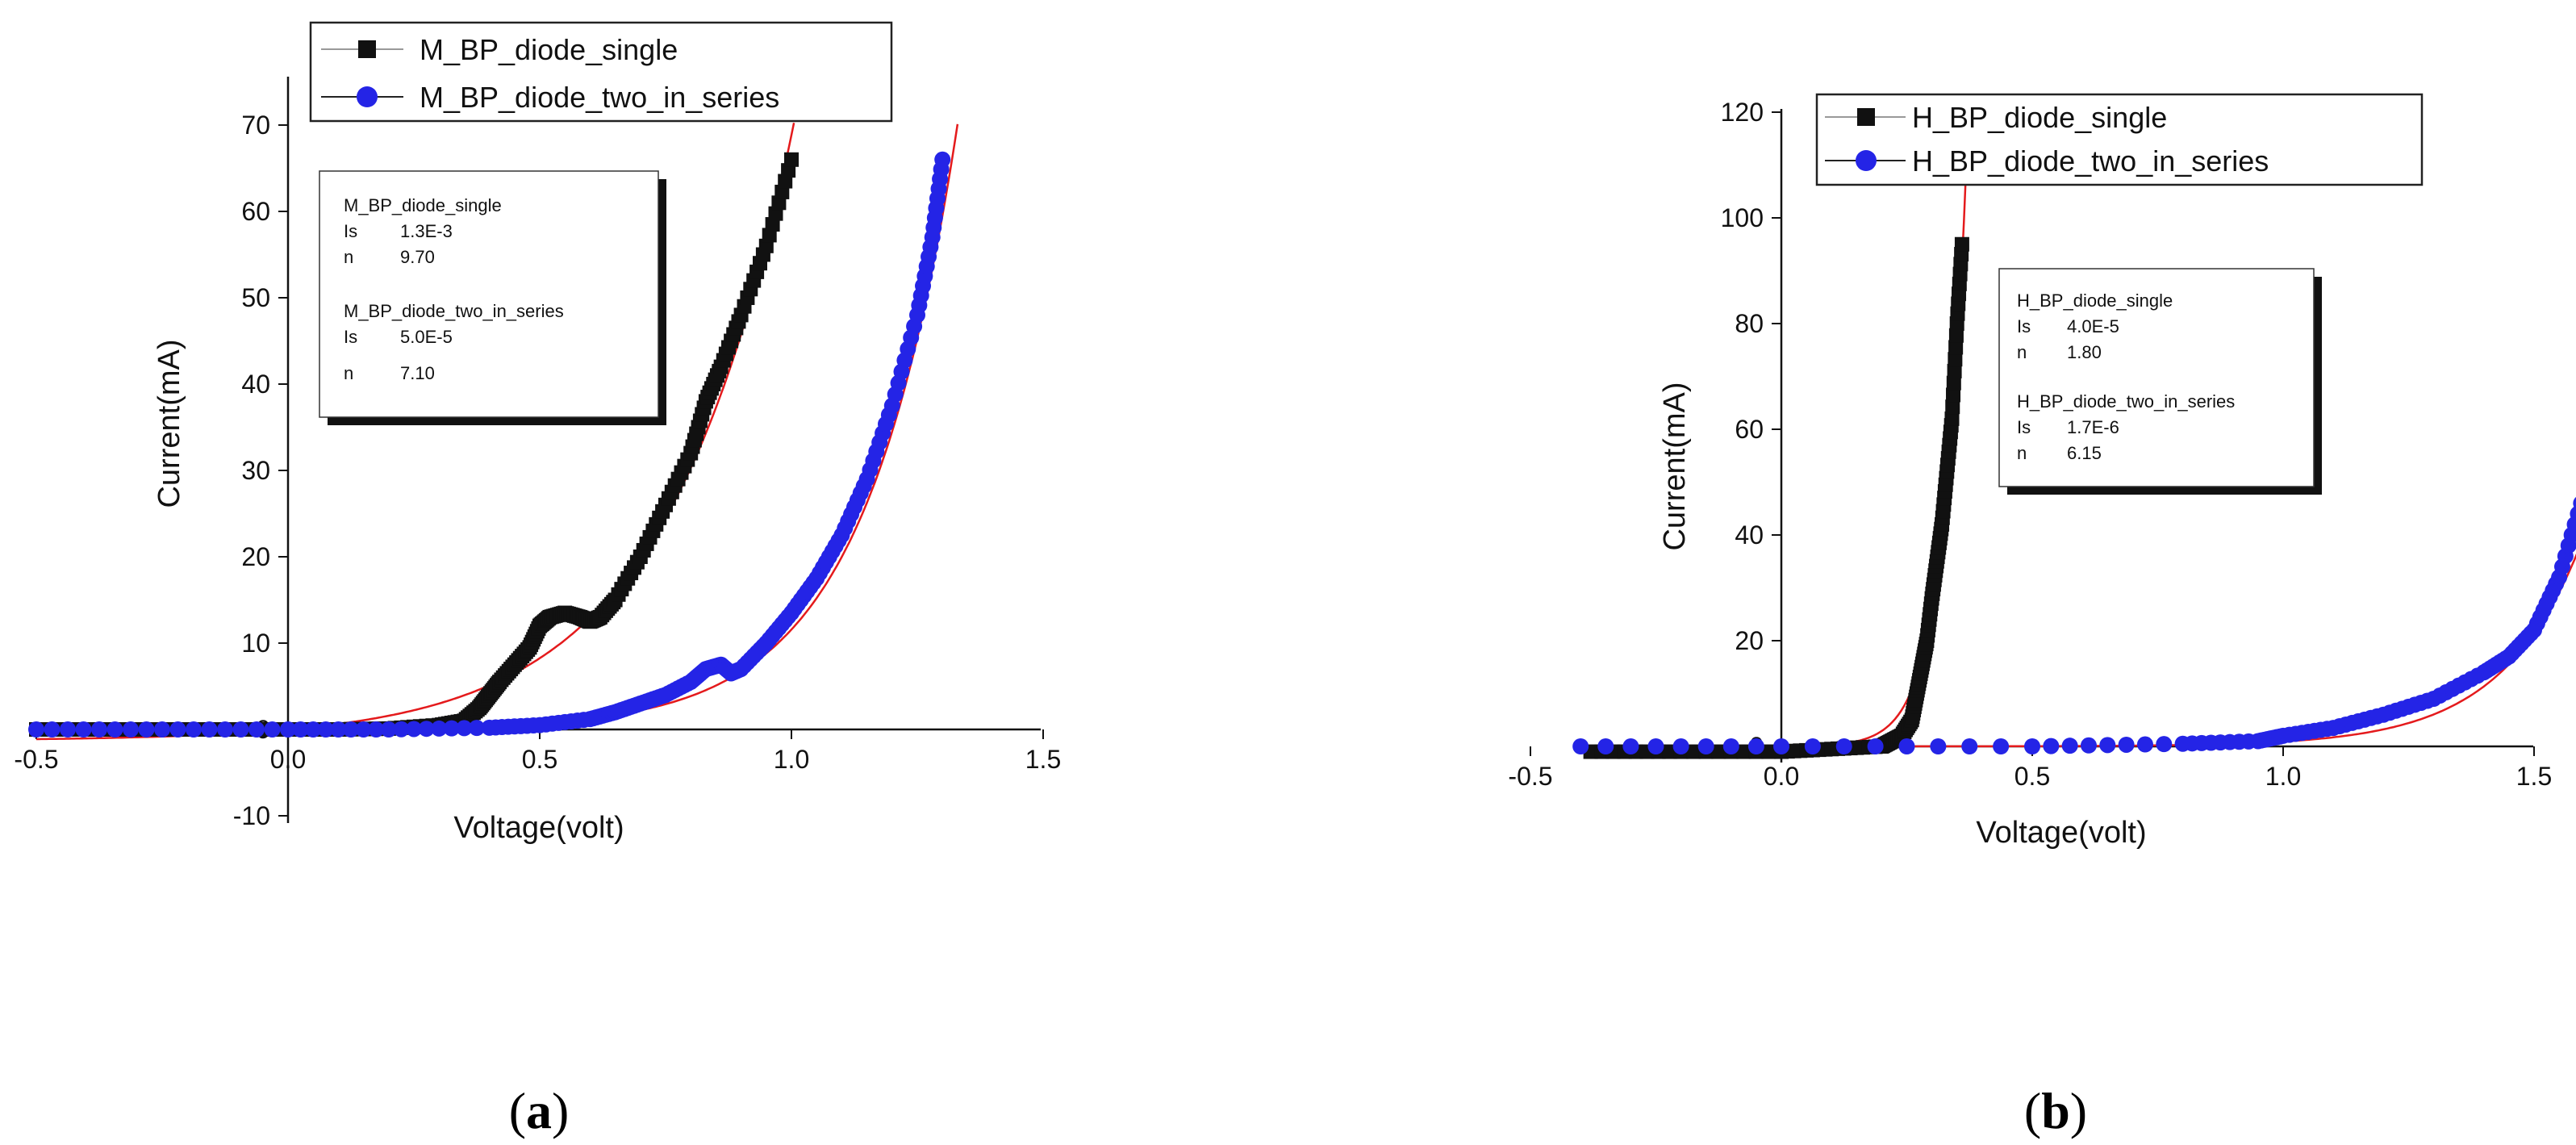 The image size is (2576, 1145). Describe the element at coordinates (2084, 352) in the screenshot. I see `chart-b-info-s1-n-value: 1.80` at that location.